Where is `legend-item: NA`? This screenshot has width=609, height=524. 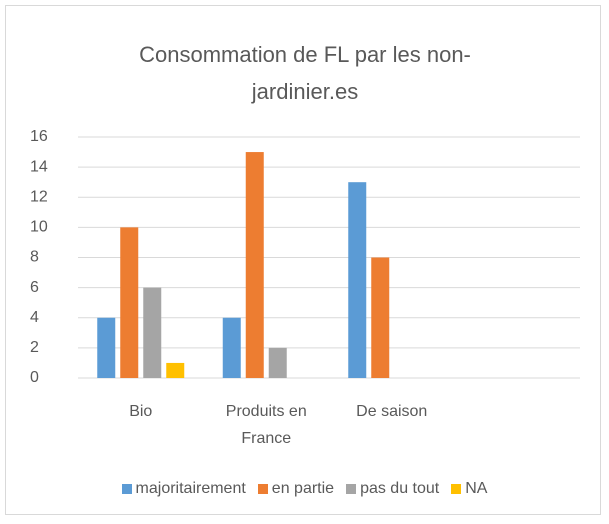
legend-item: NA is located at coordinates (469, 489).